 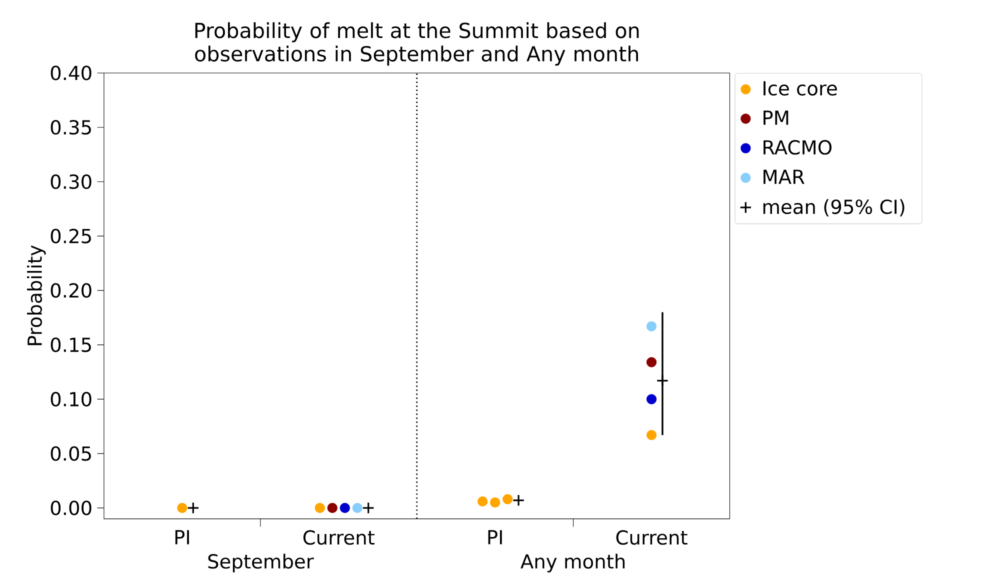 I want to click on y-tick-label: 0.05, so click(x=70, y=453).